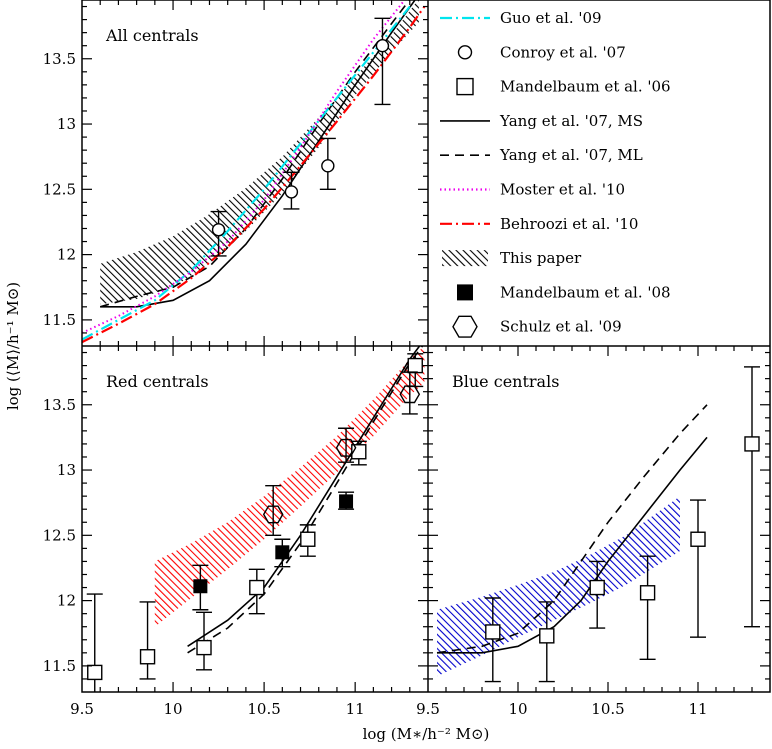 This screenshot has height=749, width=772. Describe the element at coordinates (571, 155) in the screenshot. I see `legend-label-yang_ml: Yang et al. '07, ML` at that location.